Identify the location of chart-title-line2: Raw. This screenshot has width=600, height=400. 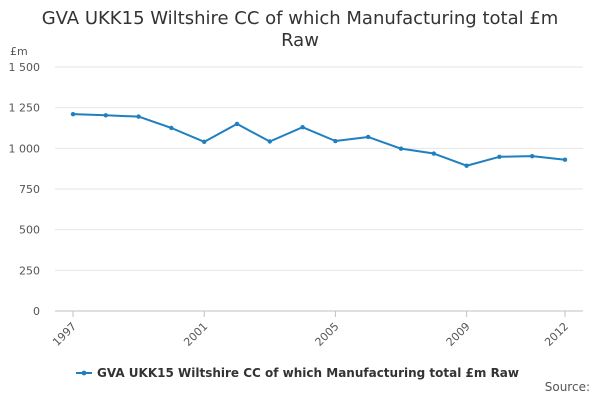
(300, 40).